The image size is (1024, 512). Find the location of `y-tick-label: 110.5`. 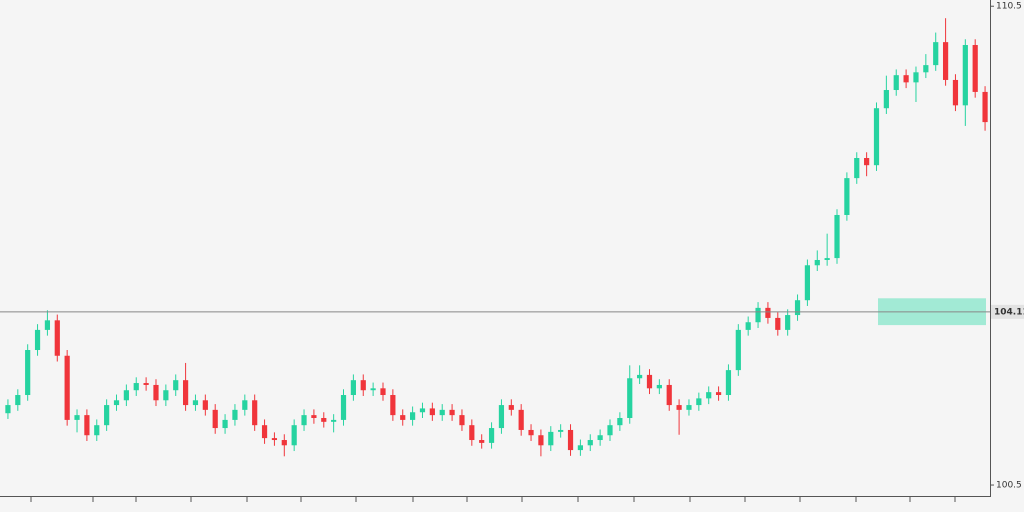

y-tick-label: 110.5 is located at coordinates (1009, 7).